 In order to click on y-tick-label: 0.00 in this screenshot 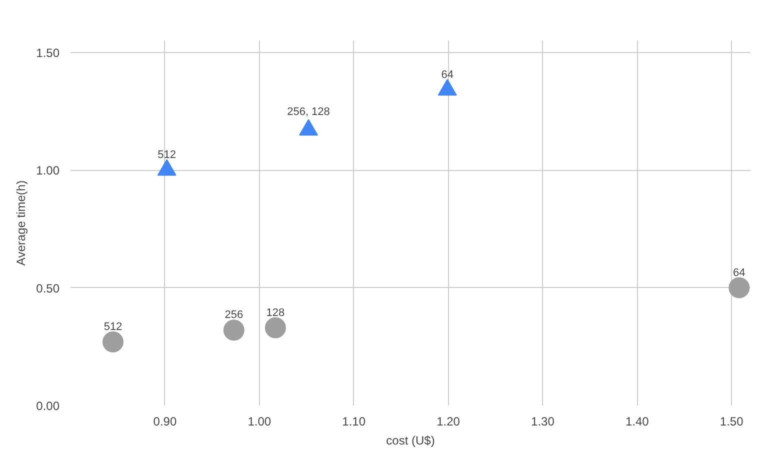, I will do `click(48, 406)`.